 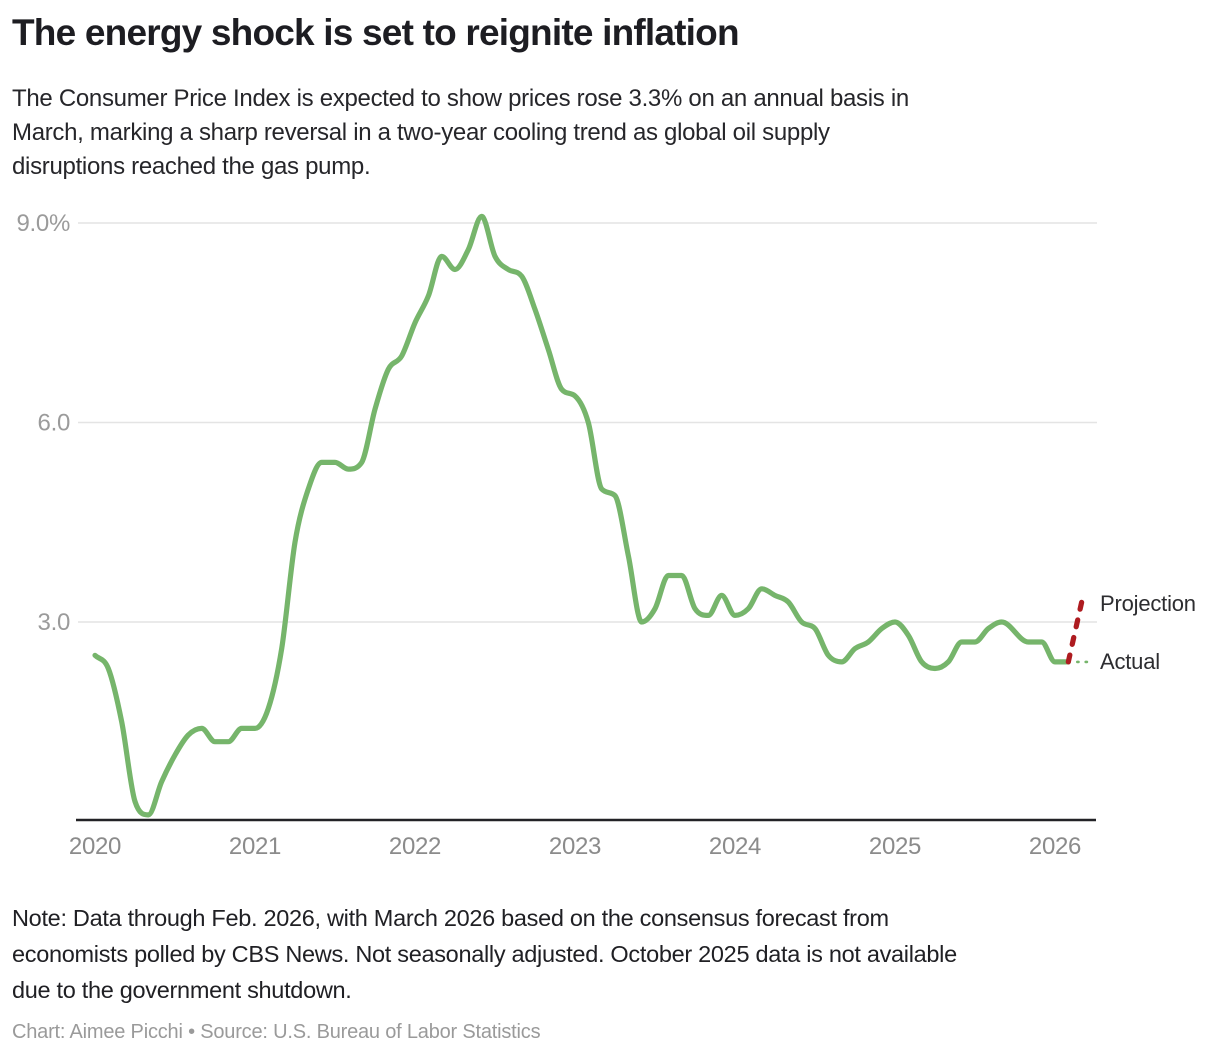 What do you see at coordinates (1075, 632) in the screenshot?
I see `projection-series-line` at bounding box center [1075, 632].